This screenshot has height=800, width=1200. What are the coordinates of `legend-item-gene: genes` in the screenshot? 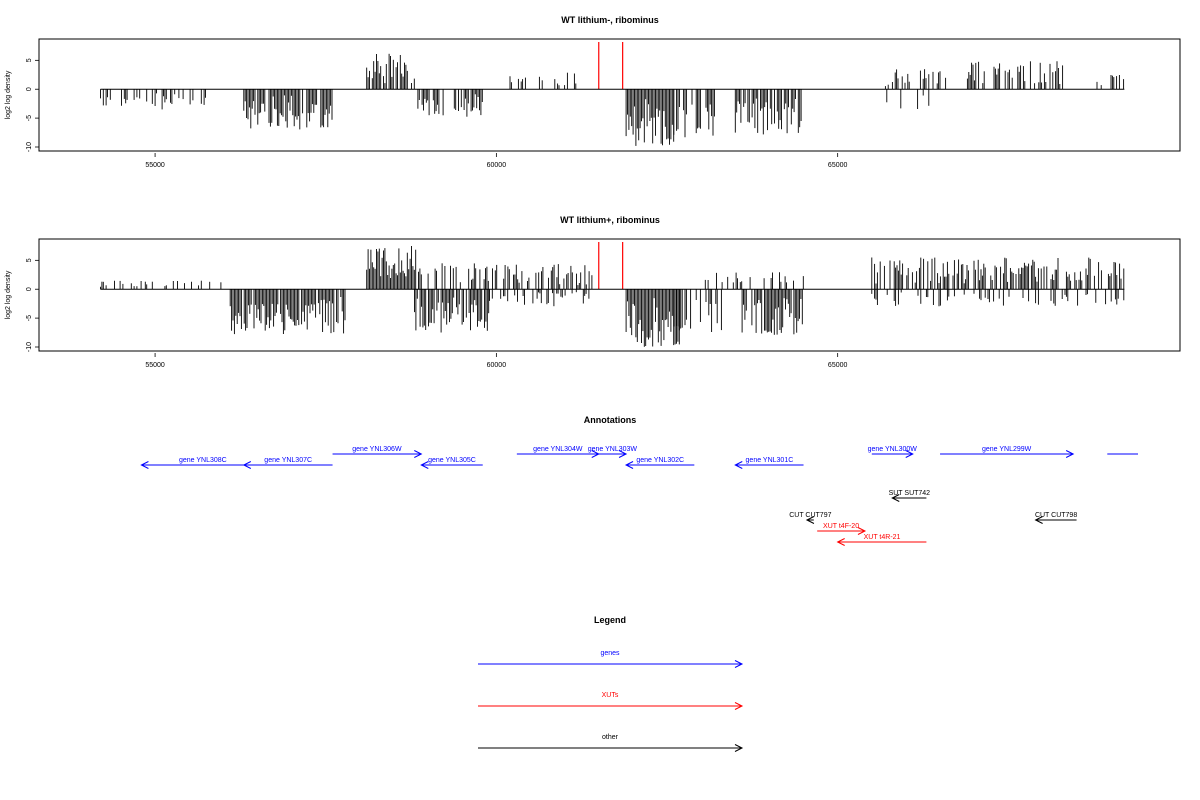 It's located at (611, 659).